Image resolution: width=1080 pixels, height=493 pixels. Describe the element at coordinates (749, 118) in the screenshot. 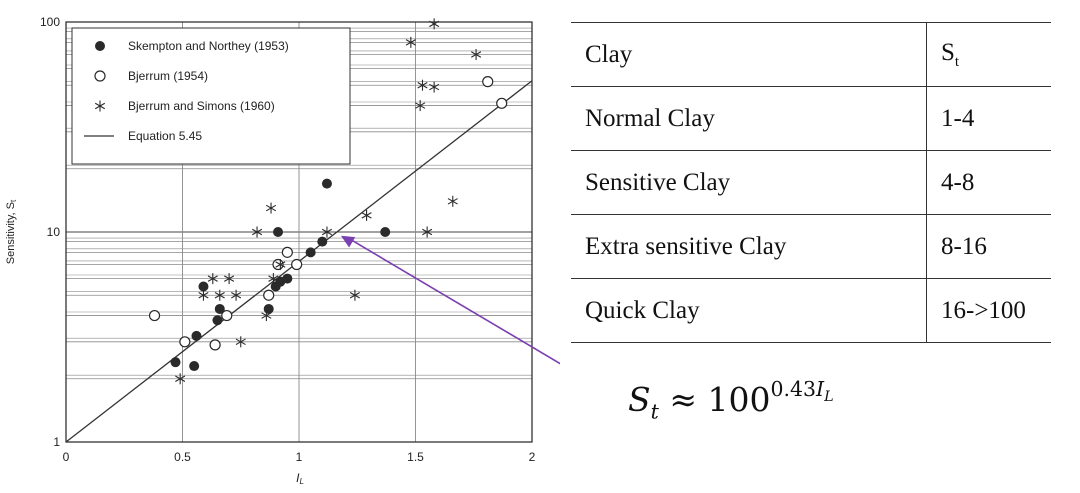

I see `table-cell-clay: Normal Clay` at that location.